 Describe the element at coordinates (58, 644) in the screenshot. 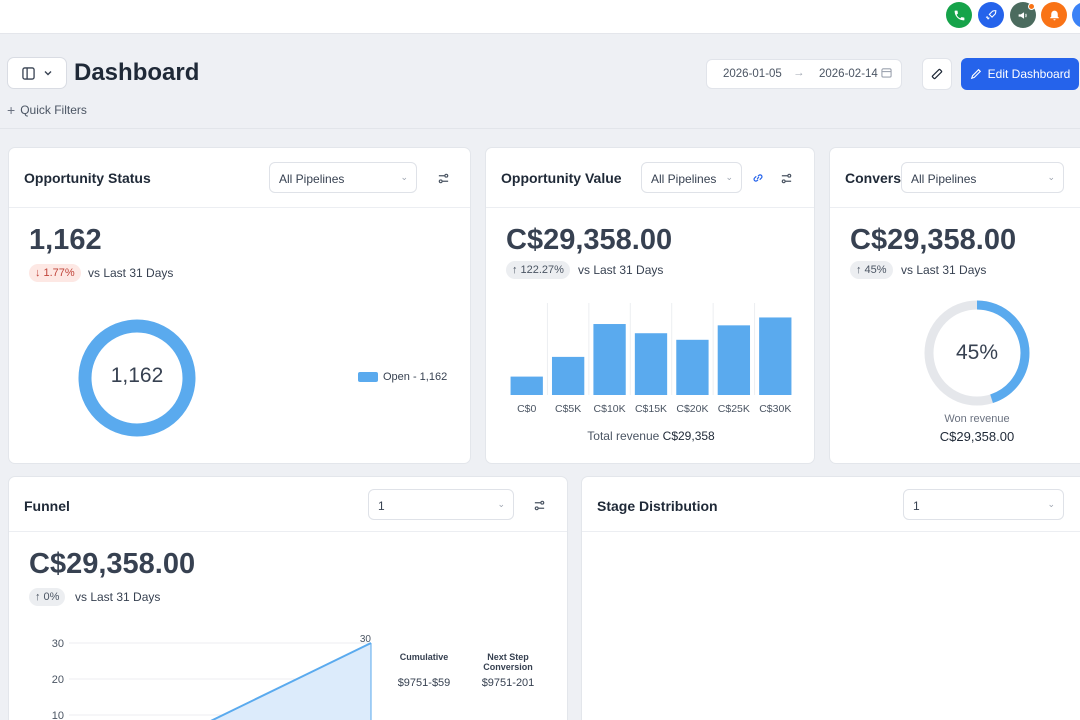

I see `y-tick-label: 30` at that location.